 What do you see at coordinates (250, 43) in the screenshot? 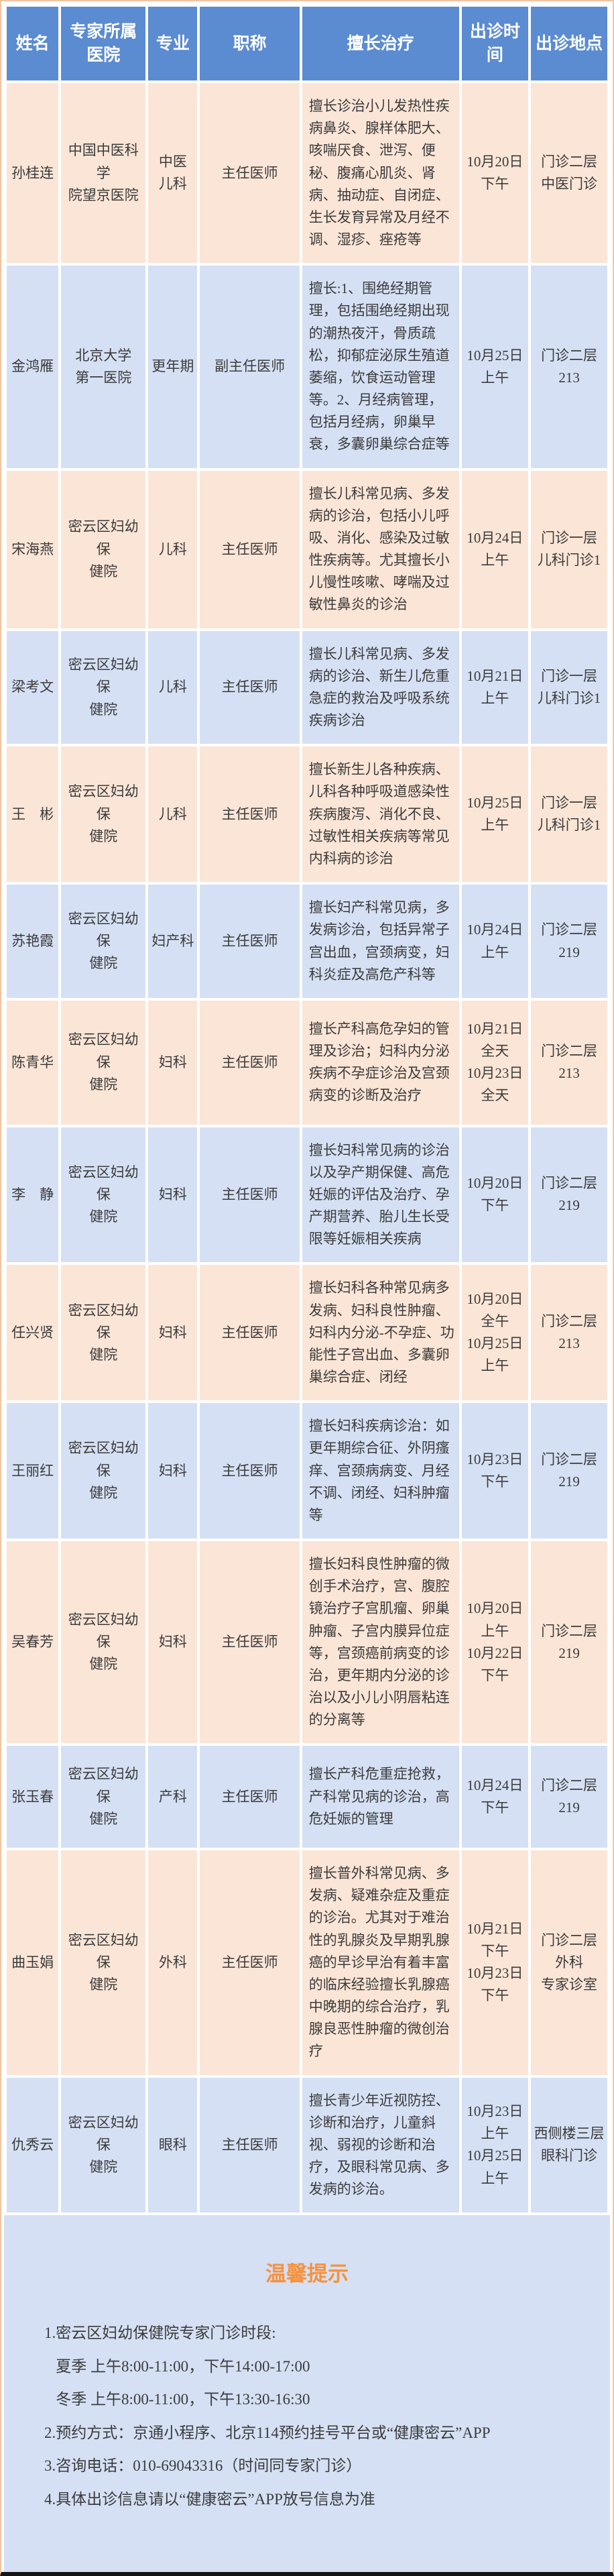
I see `column-header-title: 职称` at bounding box center [250, 43].